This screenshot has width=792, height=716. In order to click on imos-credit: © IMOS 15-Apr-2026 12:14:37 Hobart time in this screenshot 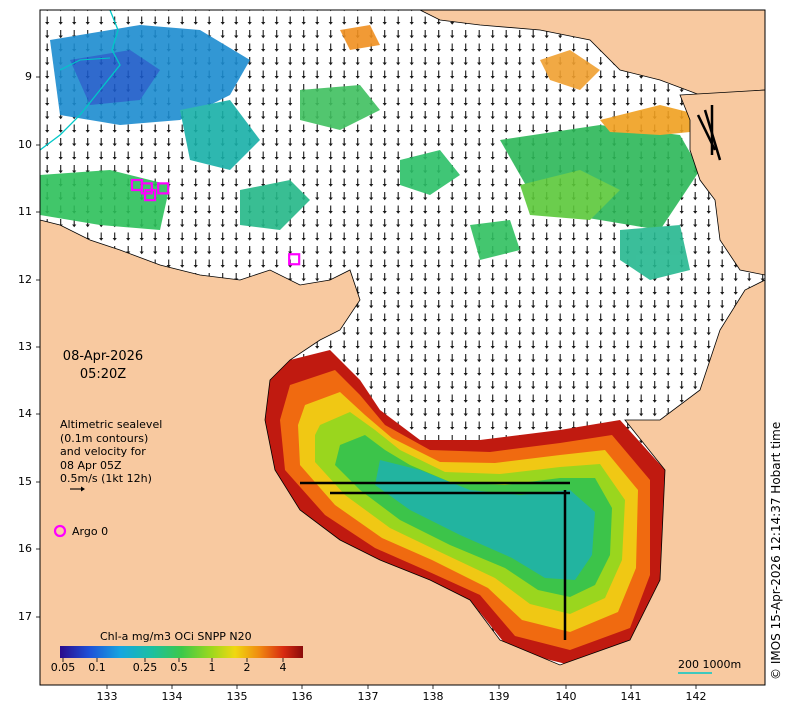, I will do `click(776, 550)`.